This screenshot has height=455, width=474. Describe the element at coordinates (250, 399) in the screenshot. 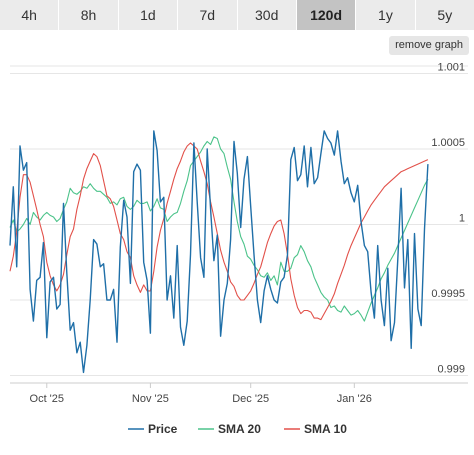

I see `x-tick-label: Dec '25` at that location.